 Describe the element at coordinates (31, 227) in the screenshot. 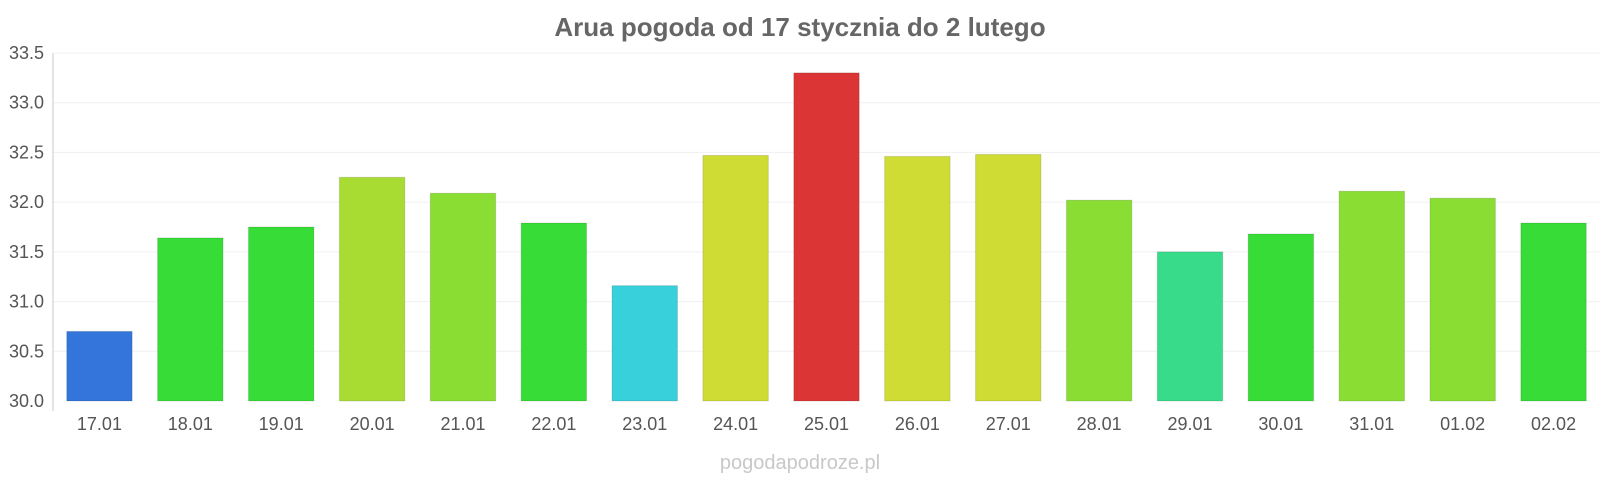

I see `y-axis: 30.0 30.5 31.0 31.5 32.0 32.5 33.0 33.5` at that location.